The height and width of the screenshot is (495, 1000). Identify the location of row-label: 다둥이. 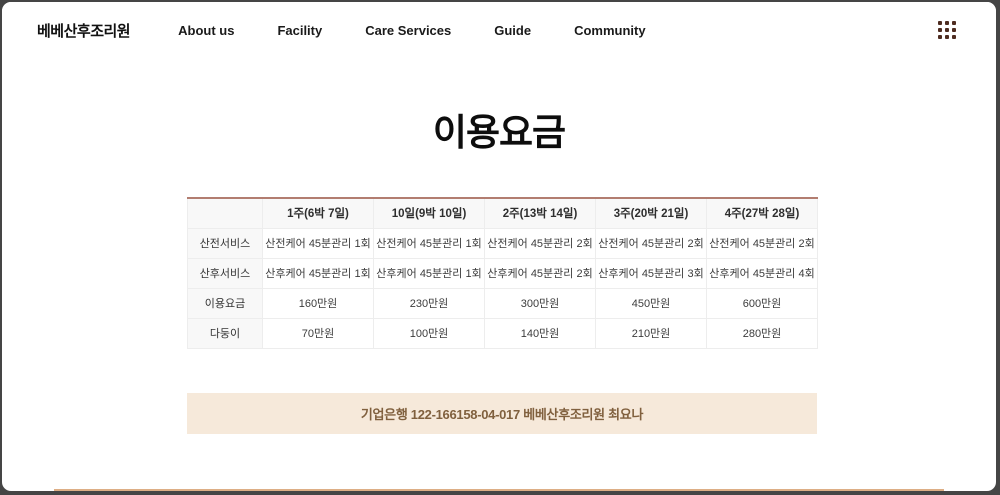
(225, 333).